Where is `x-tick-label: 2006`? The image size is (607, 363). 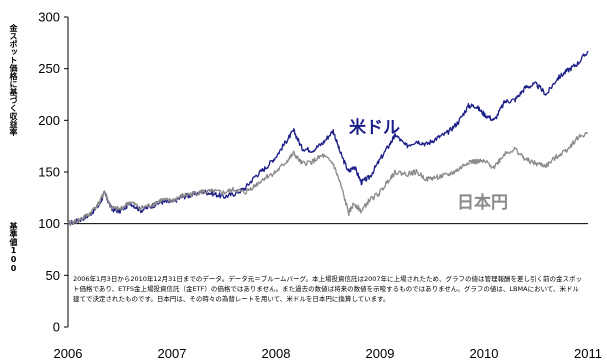 x-tick-label: 2006 is located at coordinates (68, 353).